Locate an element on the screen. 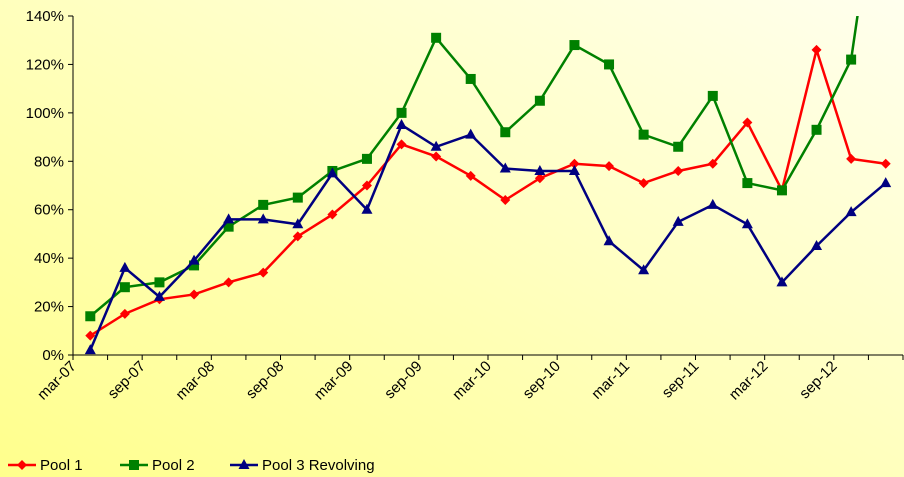  y-tick-label: 0% is located at coordinates (53, 355).